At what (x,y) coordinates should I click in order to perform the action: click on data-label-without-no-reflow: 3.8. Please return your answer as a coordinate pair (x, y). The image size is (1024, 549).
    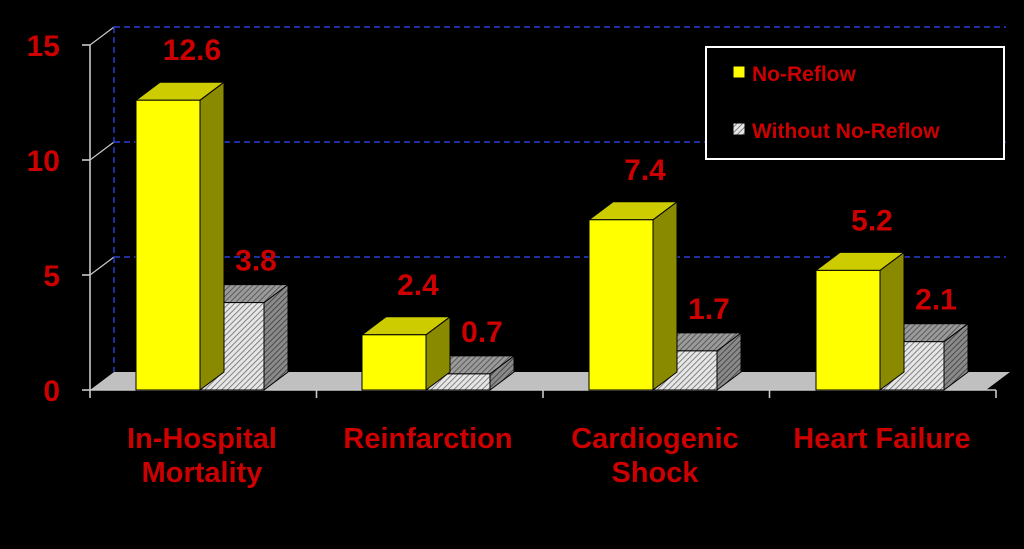
    Looking at the image, I should click on (256, 261).